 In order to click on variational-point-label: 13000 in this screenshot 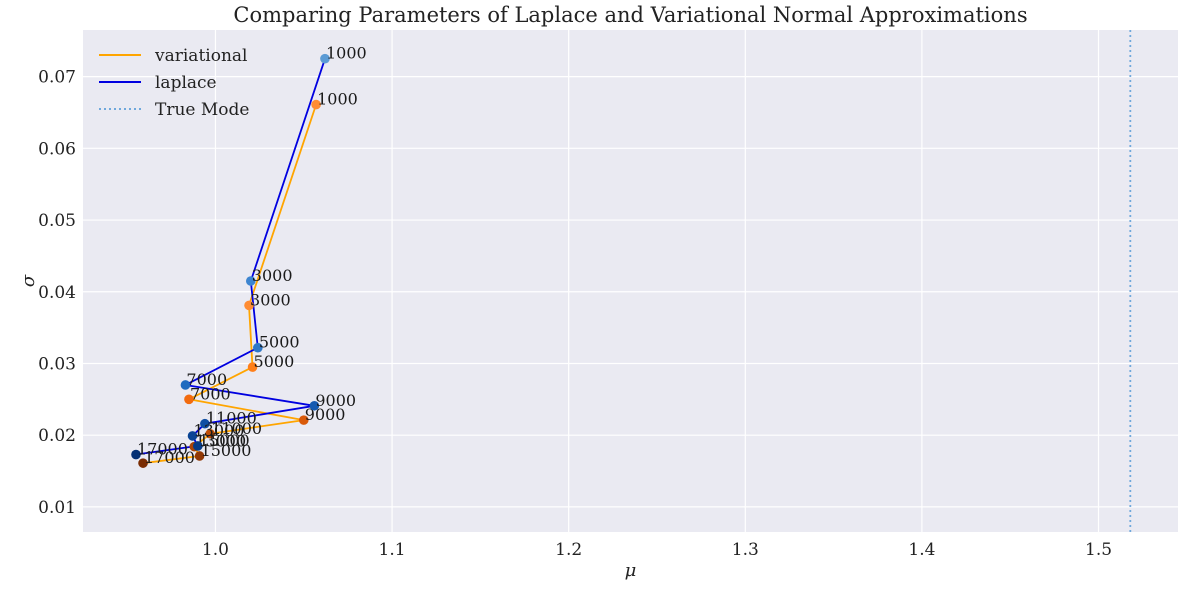, I will do `click(220, 441)`.